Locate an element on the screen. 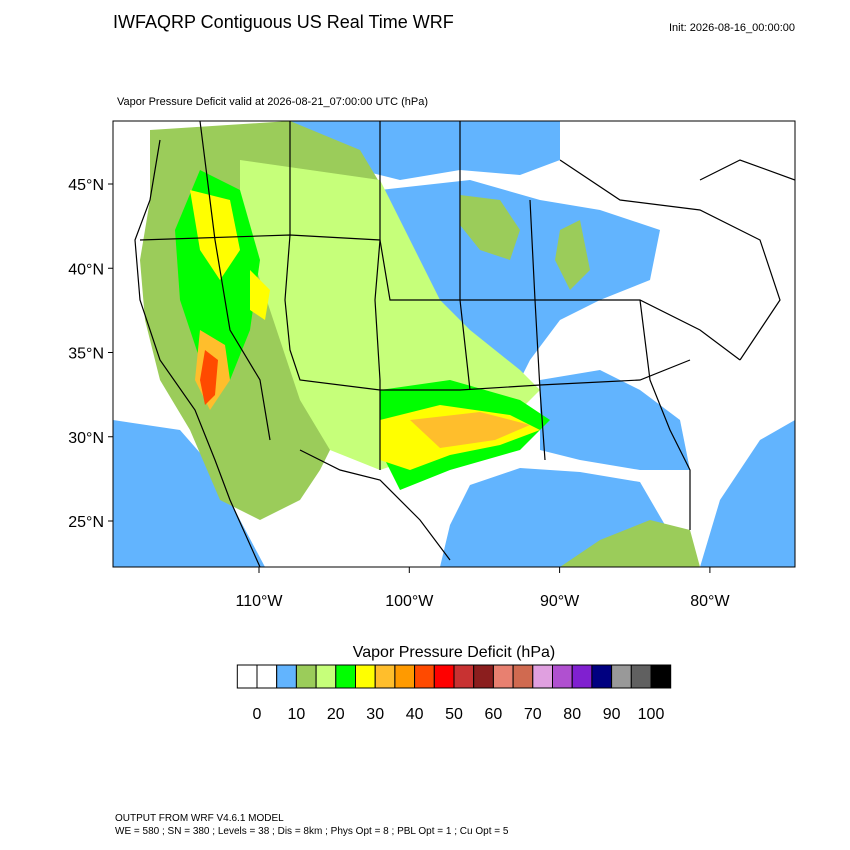 Image resolution: width=850 pixels, height=850 pixels. colorbar-tick-label: 90 is located at coordinates (612, 714).